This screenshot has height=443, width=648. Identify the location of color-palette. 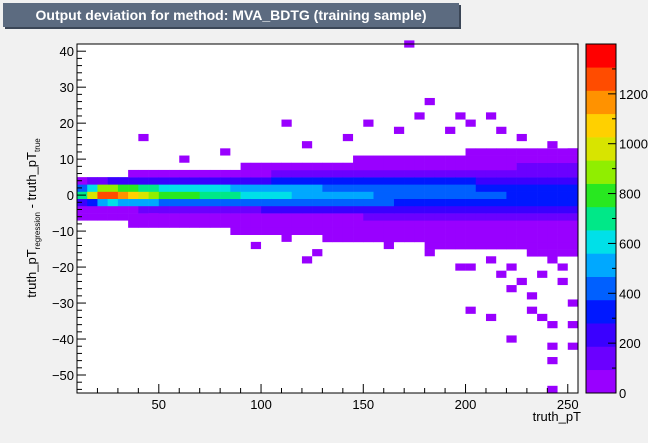
(601, 219).